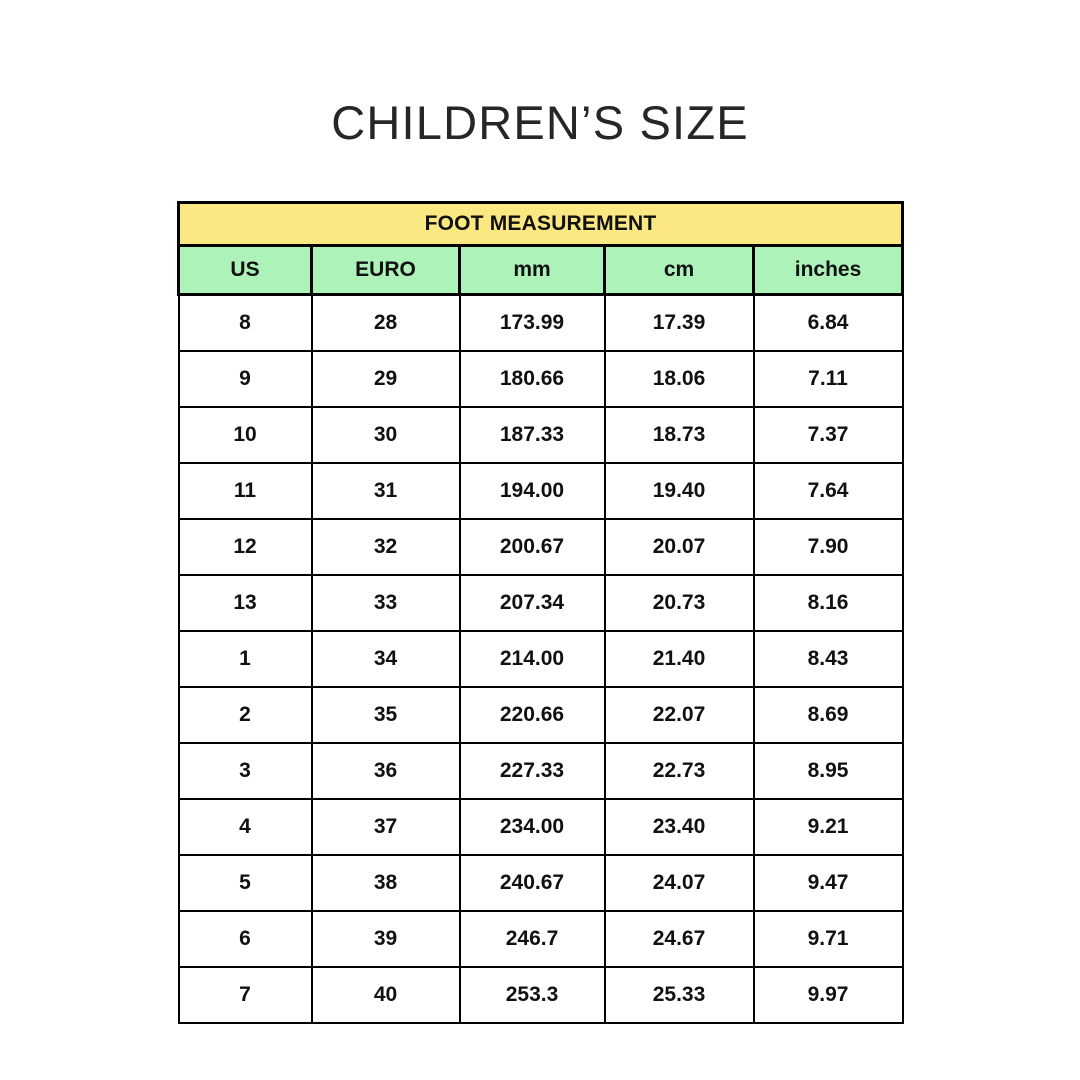 The height and width of the screenshot is (1080, 1080). Describe the element at coordinates (385, 771) in the screenshot. I see `cell-euro: 36` at that location.